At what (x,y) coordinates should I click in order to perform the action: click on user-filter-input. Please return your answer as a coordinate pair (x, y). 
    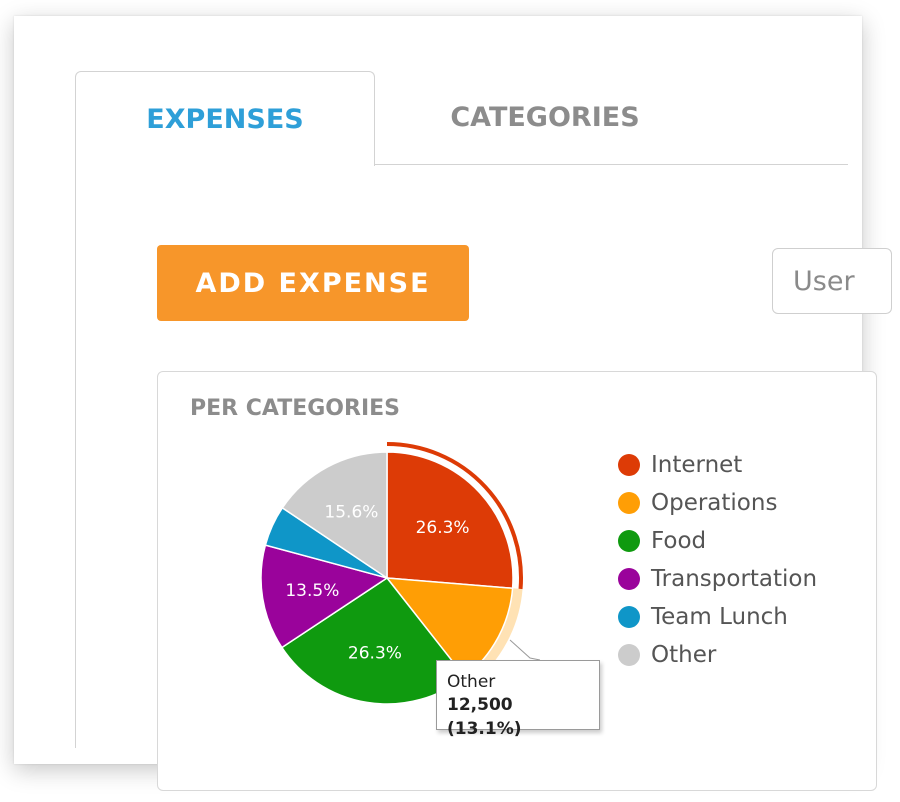
    Looking at the image, I should click on (832, 281).